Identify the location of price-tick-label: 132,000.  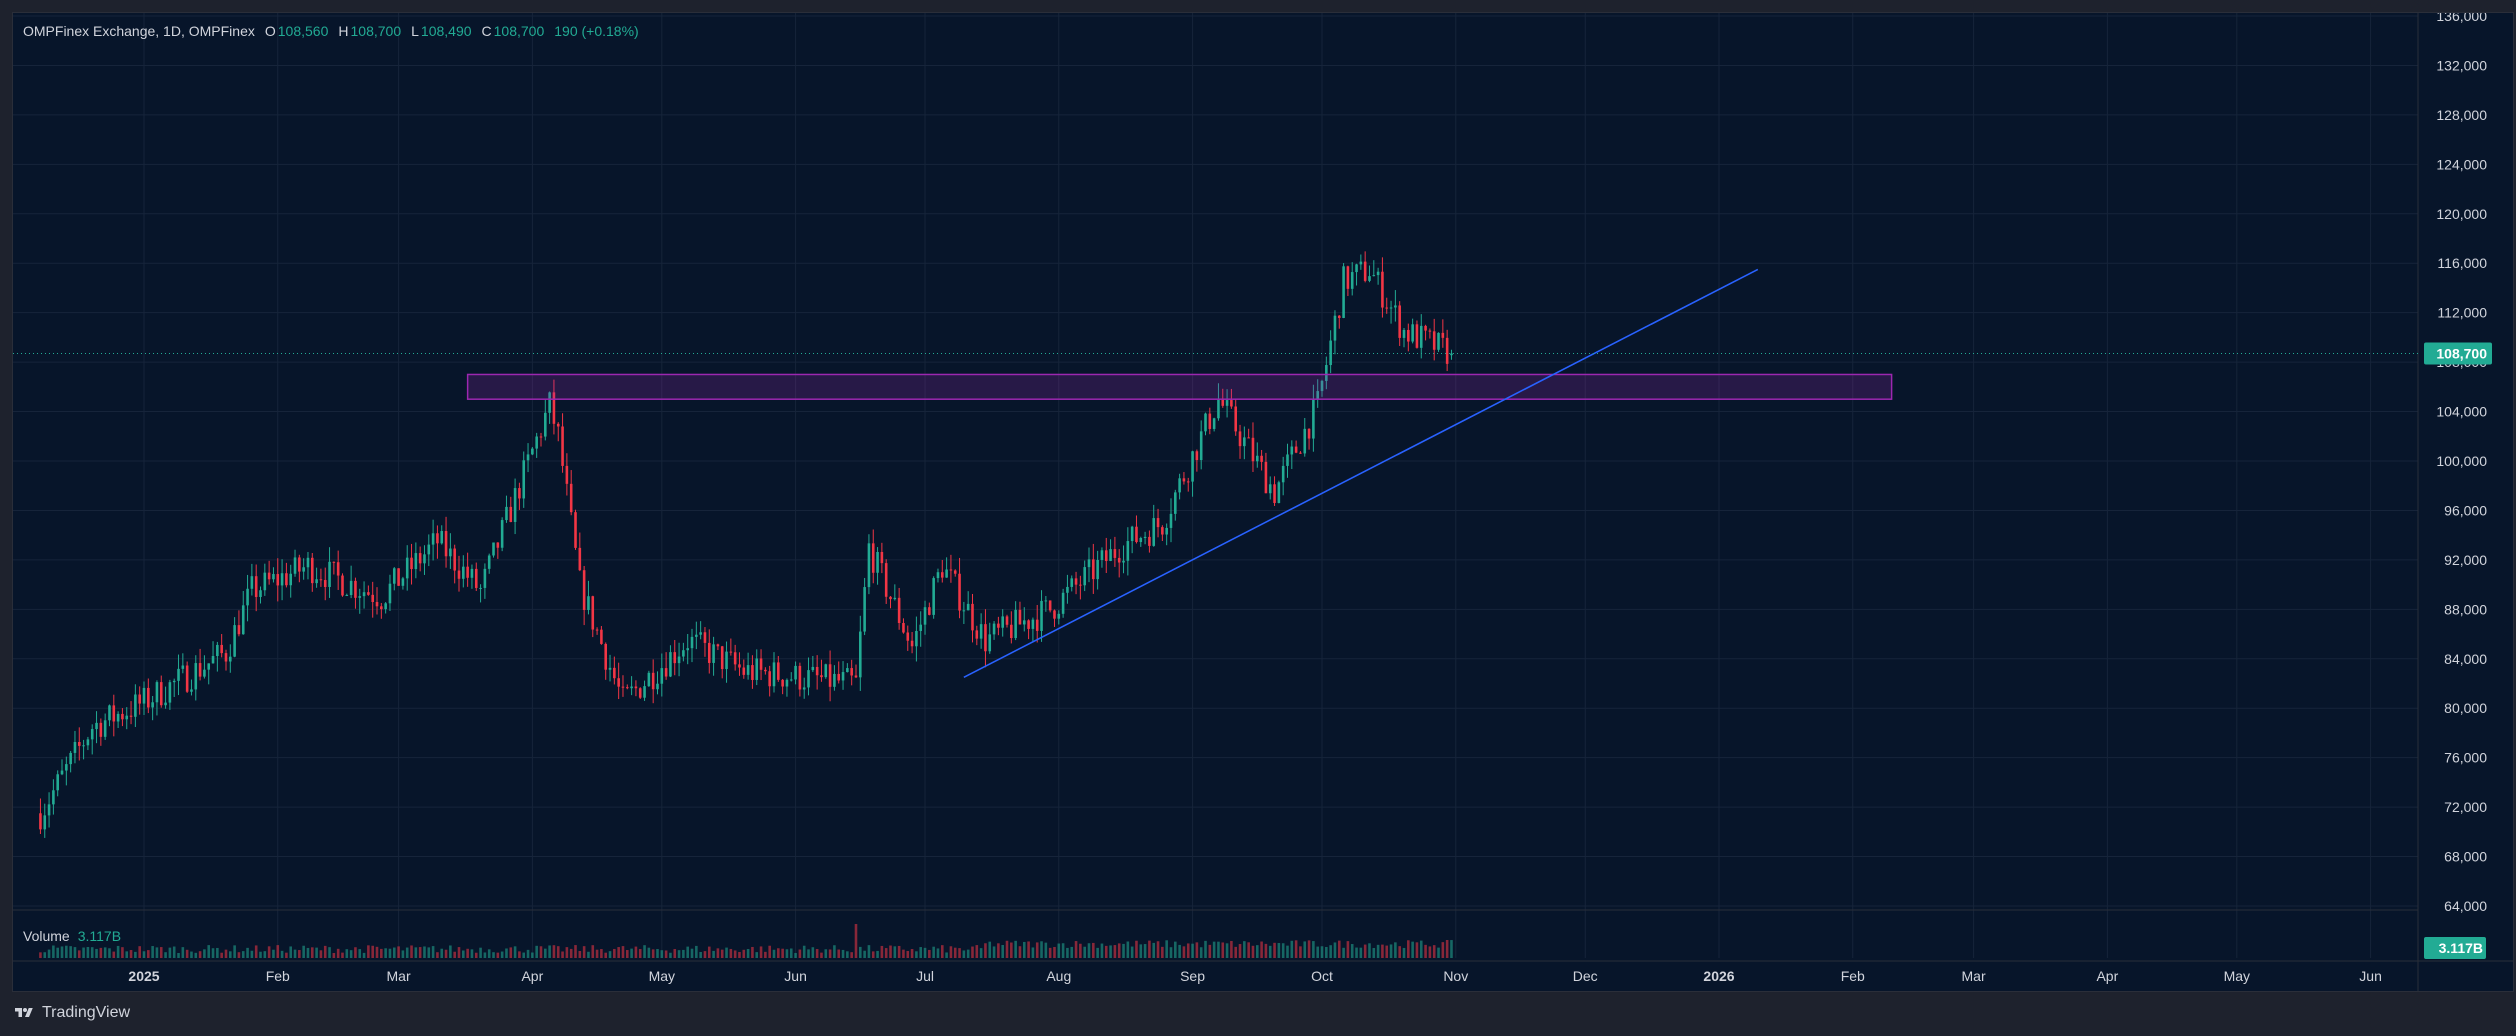
(2461, 65).